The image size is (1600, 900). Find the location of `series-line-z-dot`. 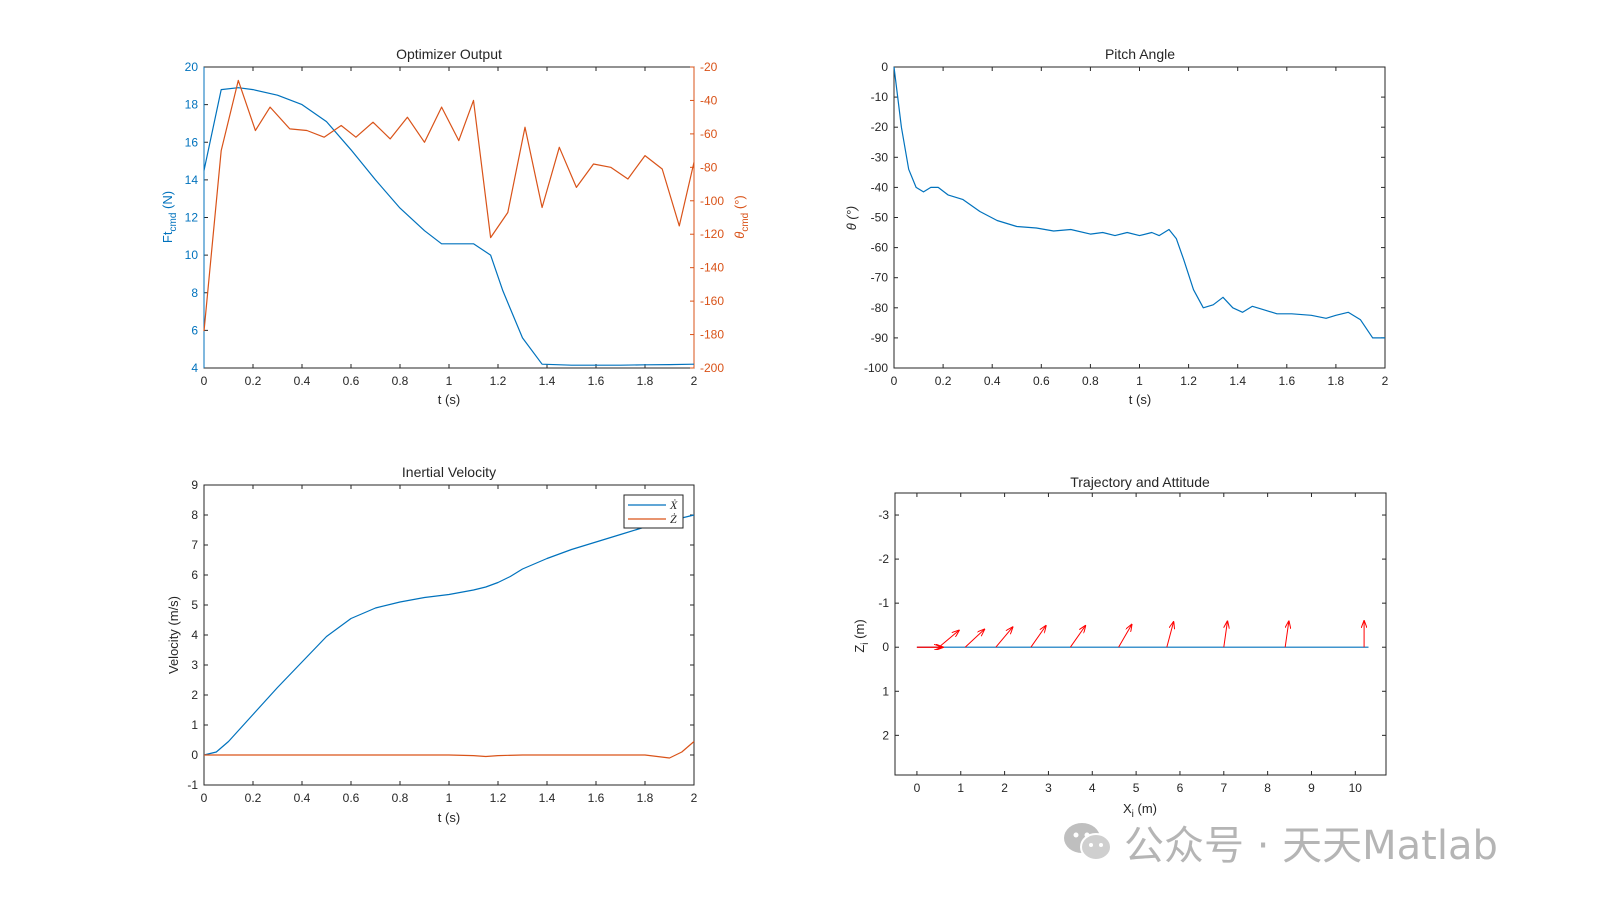

series-line-z-dot is located at coordinates (449, 750).